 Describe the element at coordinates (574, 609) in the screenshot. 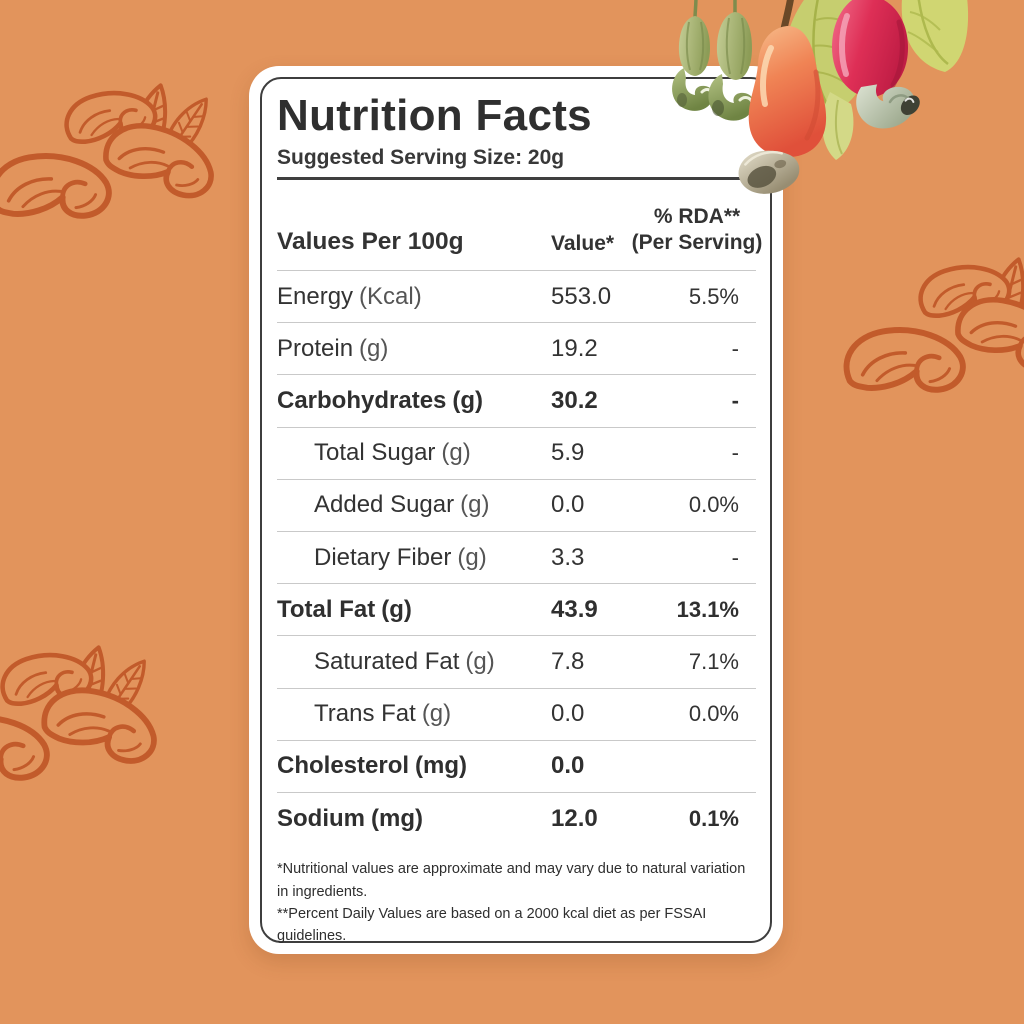

I see `row-value: 43.9` at that location.